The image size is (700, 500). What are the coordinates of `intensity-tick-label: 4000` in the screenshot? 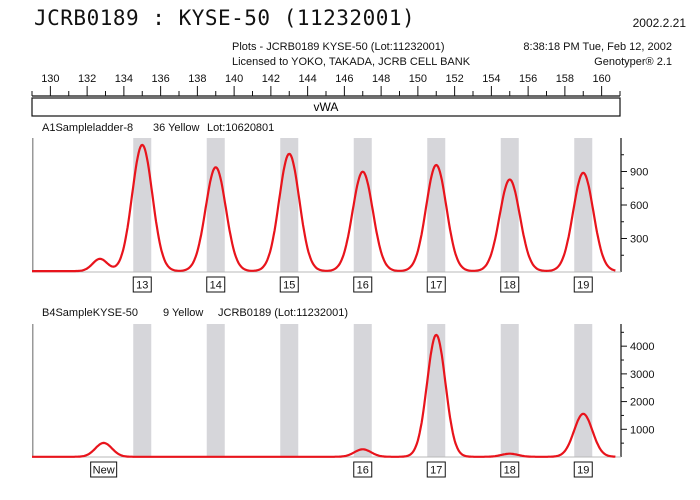 It's located at (642, 347).